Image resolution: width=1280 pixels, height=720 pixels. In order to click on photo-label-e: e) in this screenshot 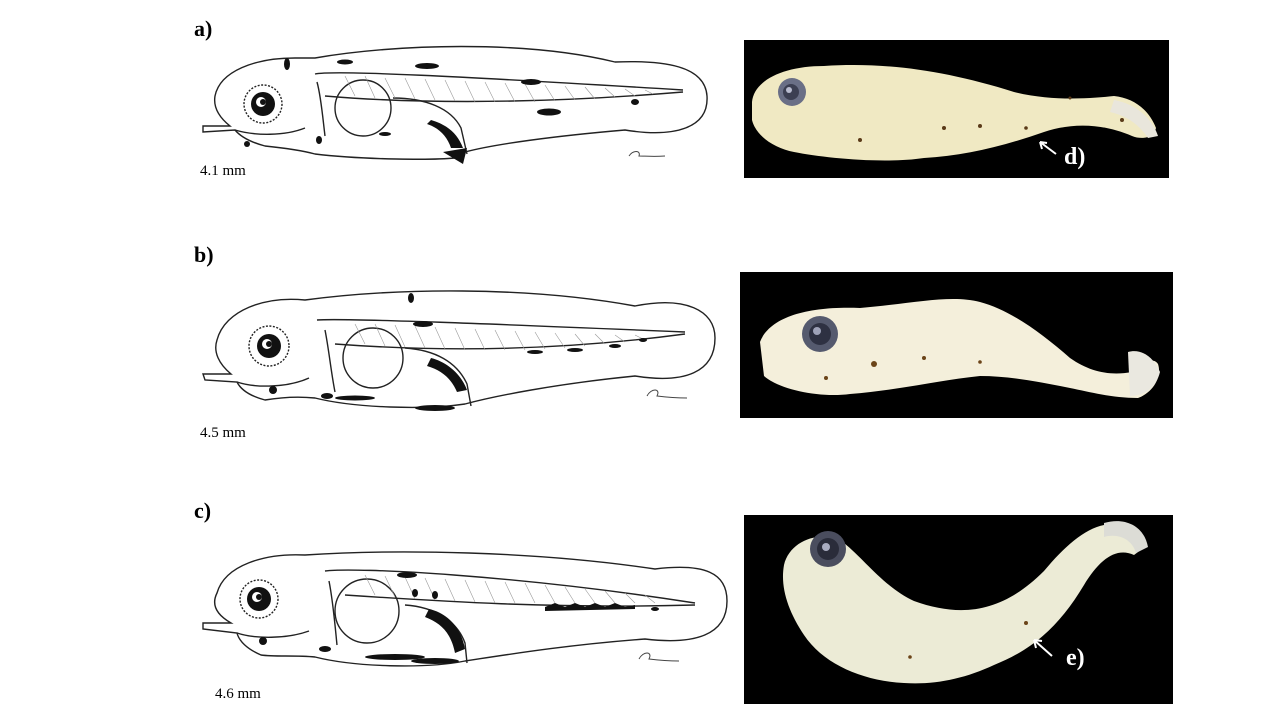, I will do `click(1075, 658)`.